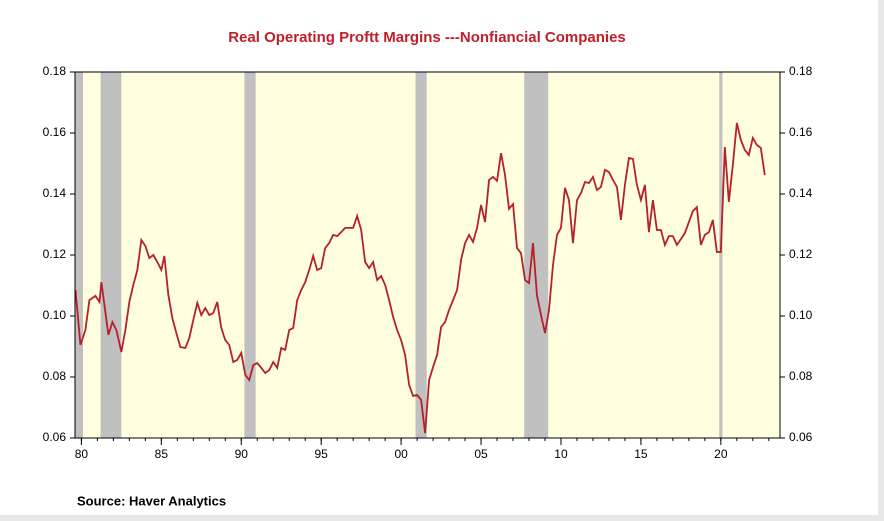  Describe the element at coordinates (55, 193) in the screenshot. I see `y-tick-label: 0.14` at that location.